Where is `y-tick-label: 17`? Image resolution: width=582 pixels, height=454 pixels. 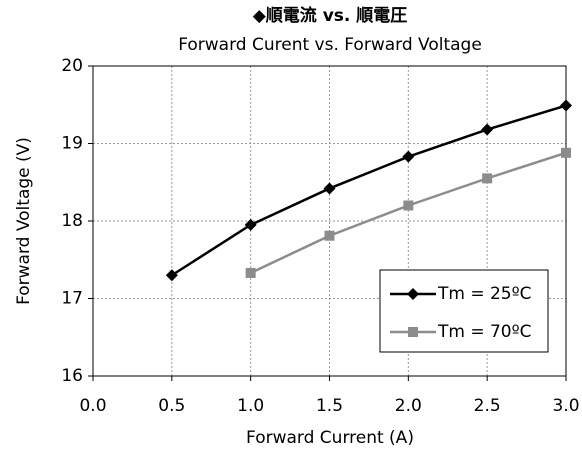 y-tick-label: 17 is located at coordinates (72, 299).